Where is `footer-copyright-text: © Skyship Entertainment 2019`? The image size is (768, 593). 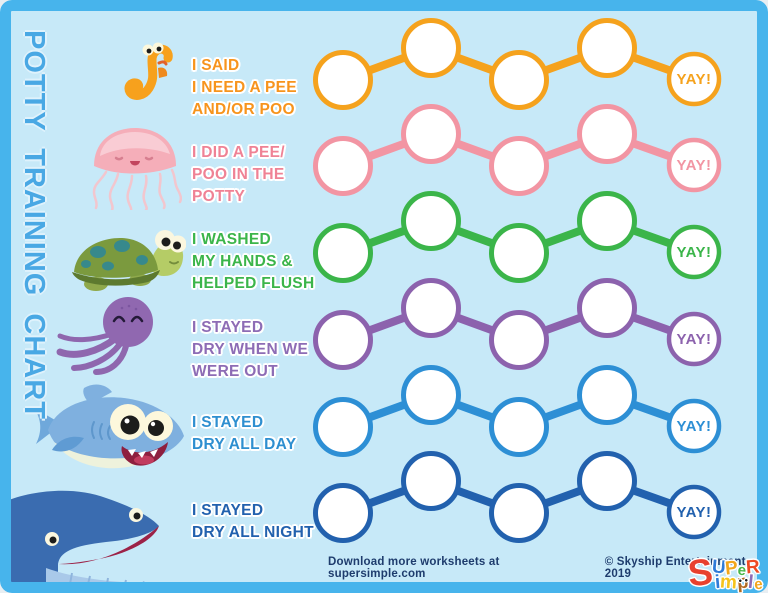
footer-copyright-text: © Skyship Entertainment 2019 is located at coordinates (675, 568).